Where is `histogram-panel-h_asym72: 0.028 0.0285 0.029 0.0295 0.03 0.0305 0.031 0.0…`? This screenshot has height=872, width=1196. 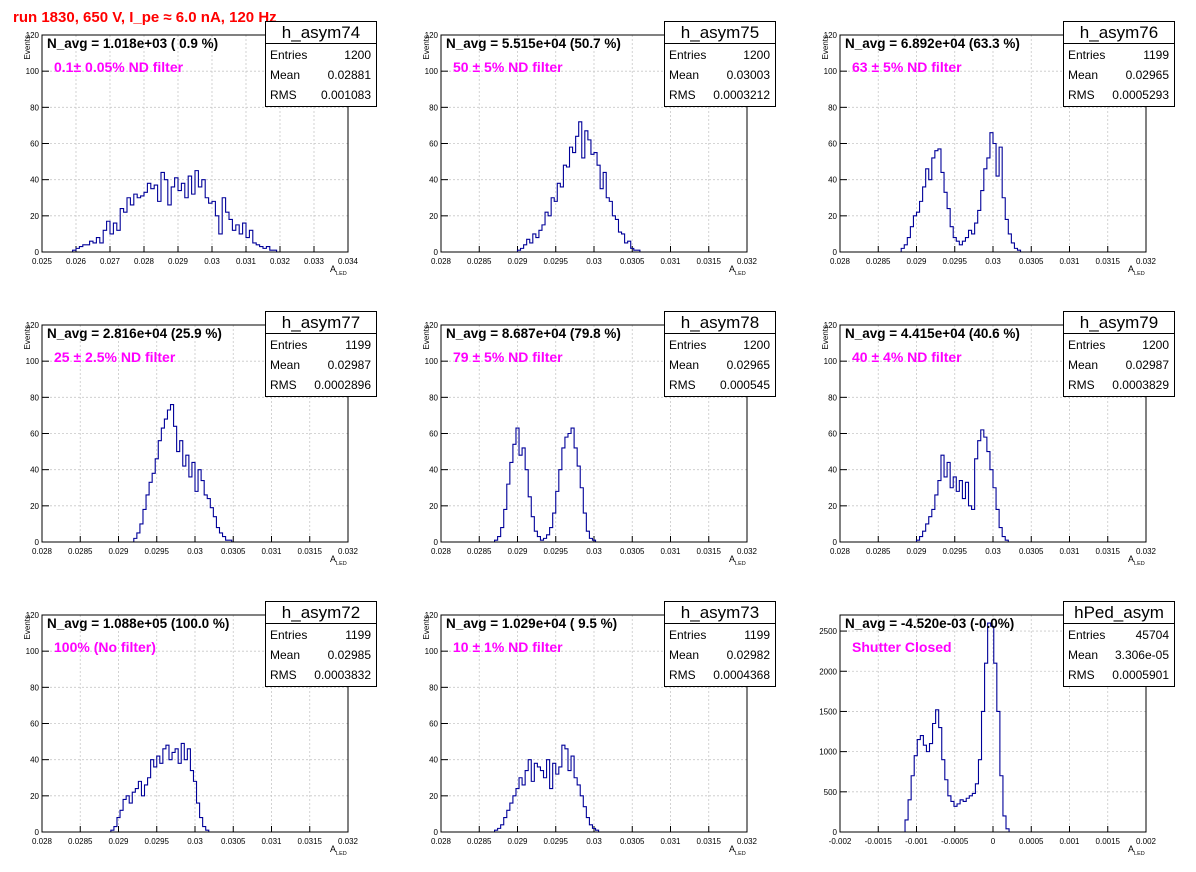 histogram-panel-h_asym72: 0.028 0.0285 0.029 0.0295 0.03 0.0305 0.031 0.0… is located at coordinates (188, 729).